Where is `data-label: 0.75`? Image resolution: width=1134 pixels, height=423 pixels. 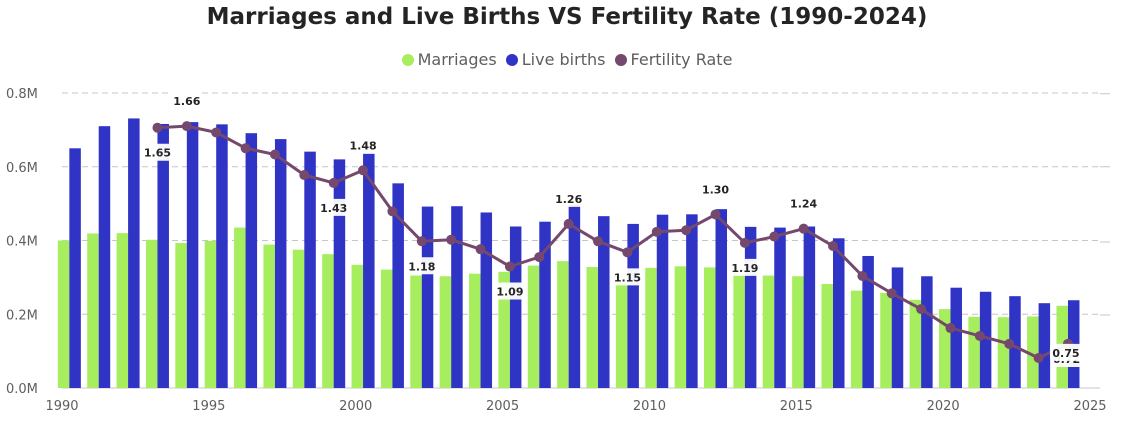 data-label: 0.75 is located at coordinates (1065, 353).